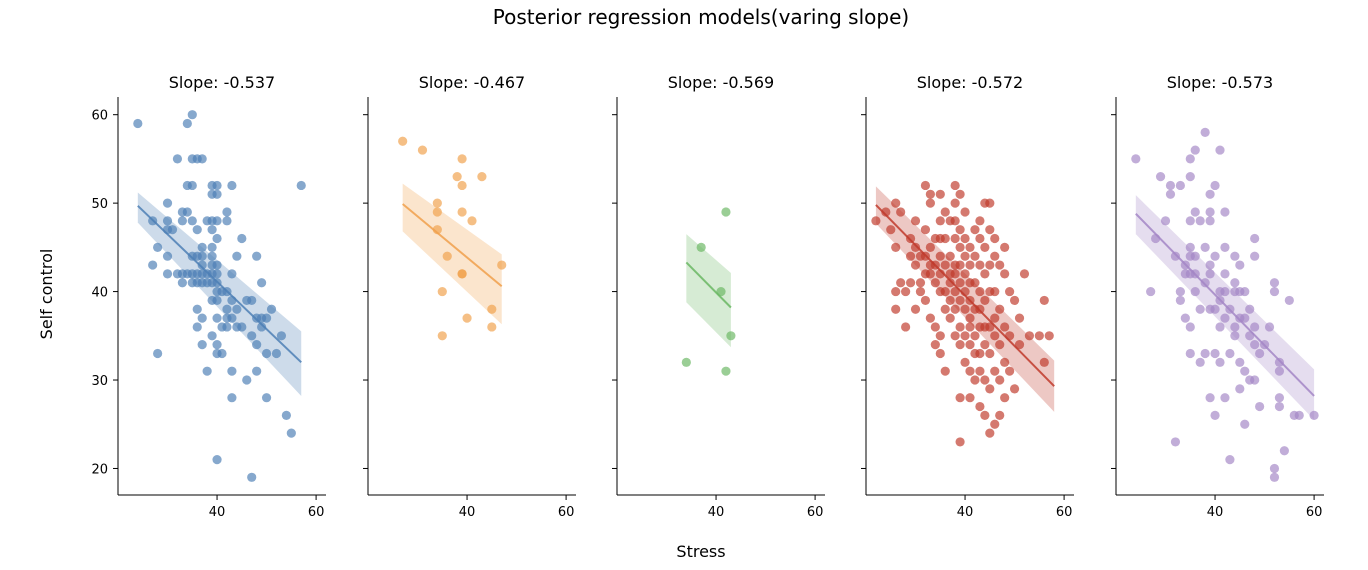  I want to click on x-tick-label: 40, so click(716, 512).